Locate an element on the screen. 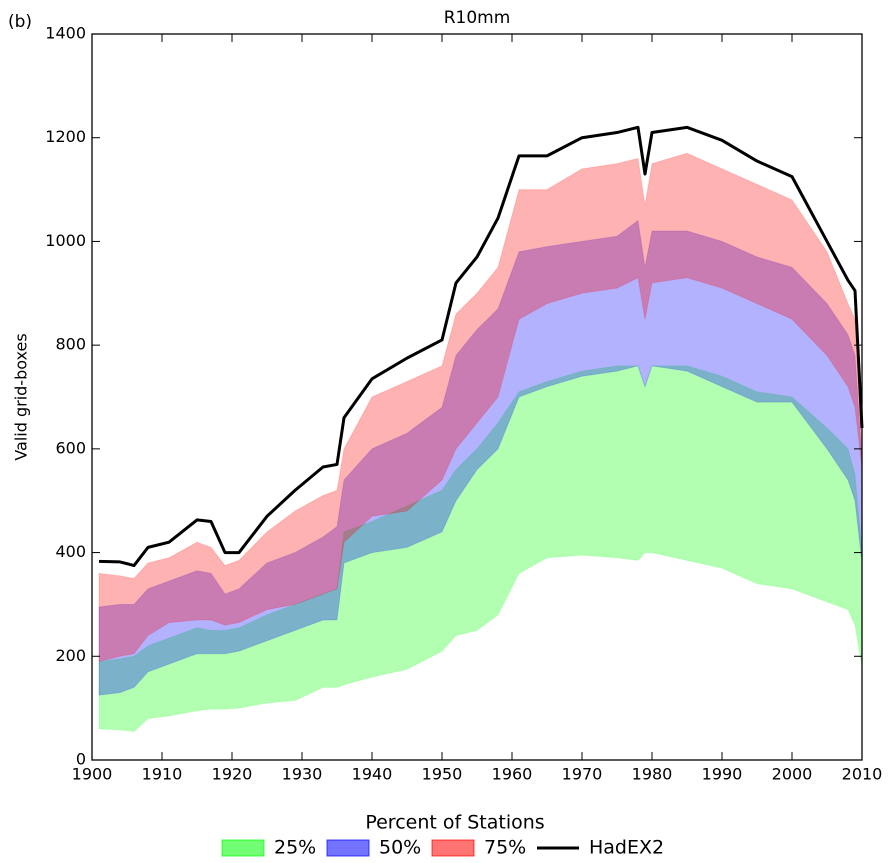 The height and width of the screenshot is (863, 891). y-tick-label: 400 is located at coordinates (70, 551).